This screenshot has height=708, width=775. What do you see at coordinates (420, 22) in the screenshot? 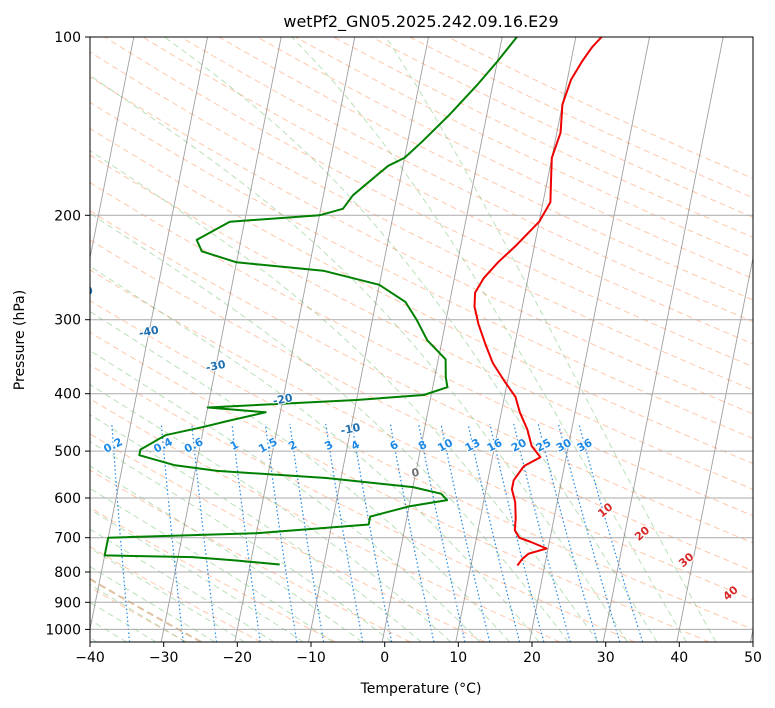
I see `chart-title: wetPf2_GN05.2025.242.09.16.E29` at bounding box center [420, 22].